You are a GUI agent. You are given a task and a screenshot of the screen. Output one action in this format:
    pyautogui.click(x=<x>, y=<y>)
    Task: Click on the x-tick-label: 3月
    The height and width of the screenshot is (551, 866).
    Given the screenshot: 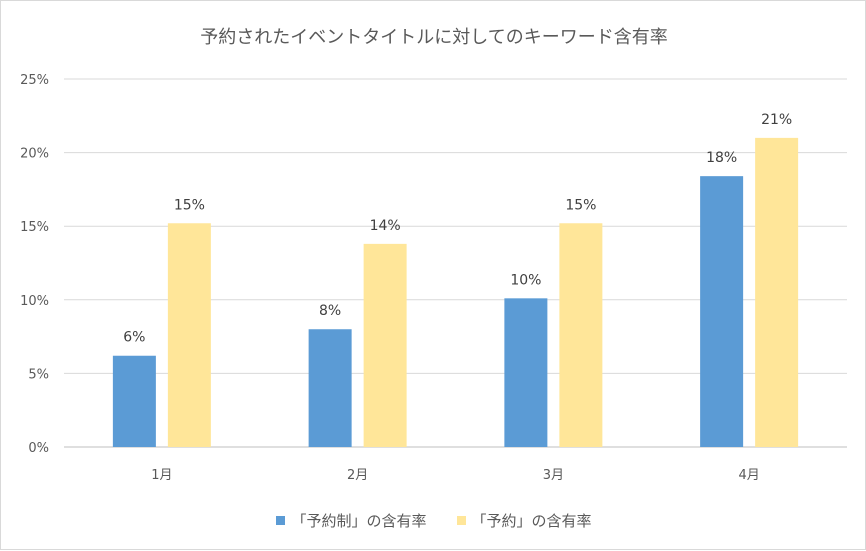 What is the action you would take?
    pyautogui.click(x=553, y=475)
    